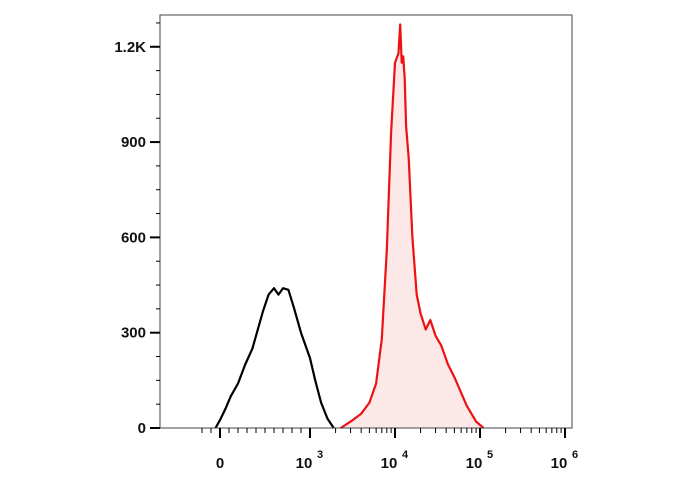 This screenshot has width=688, height=490. I want to click on x-tick-label-4: 10, so click(559, 463).